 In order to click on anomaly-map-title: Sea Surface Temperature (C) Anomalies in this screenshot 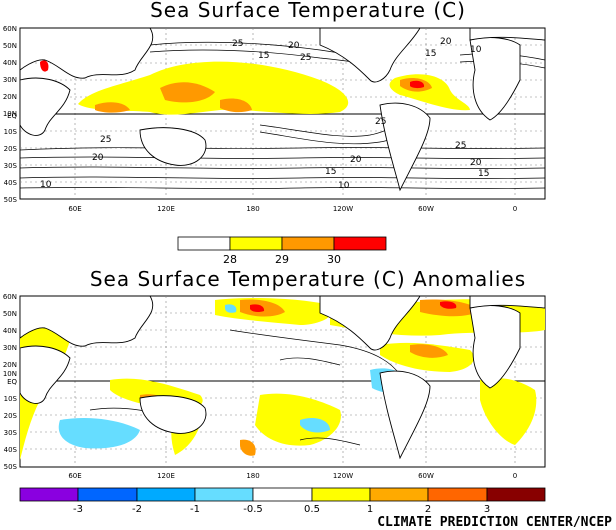, I will do `click(308, 279)`.